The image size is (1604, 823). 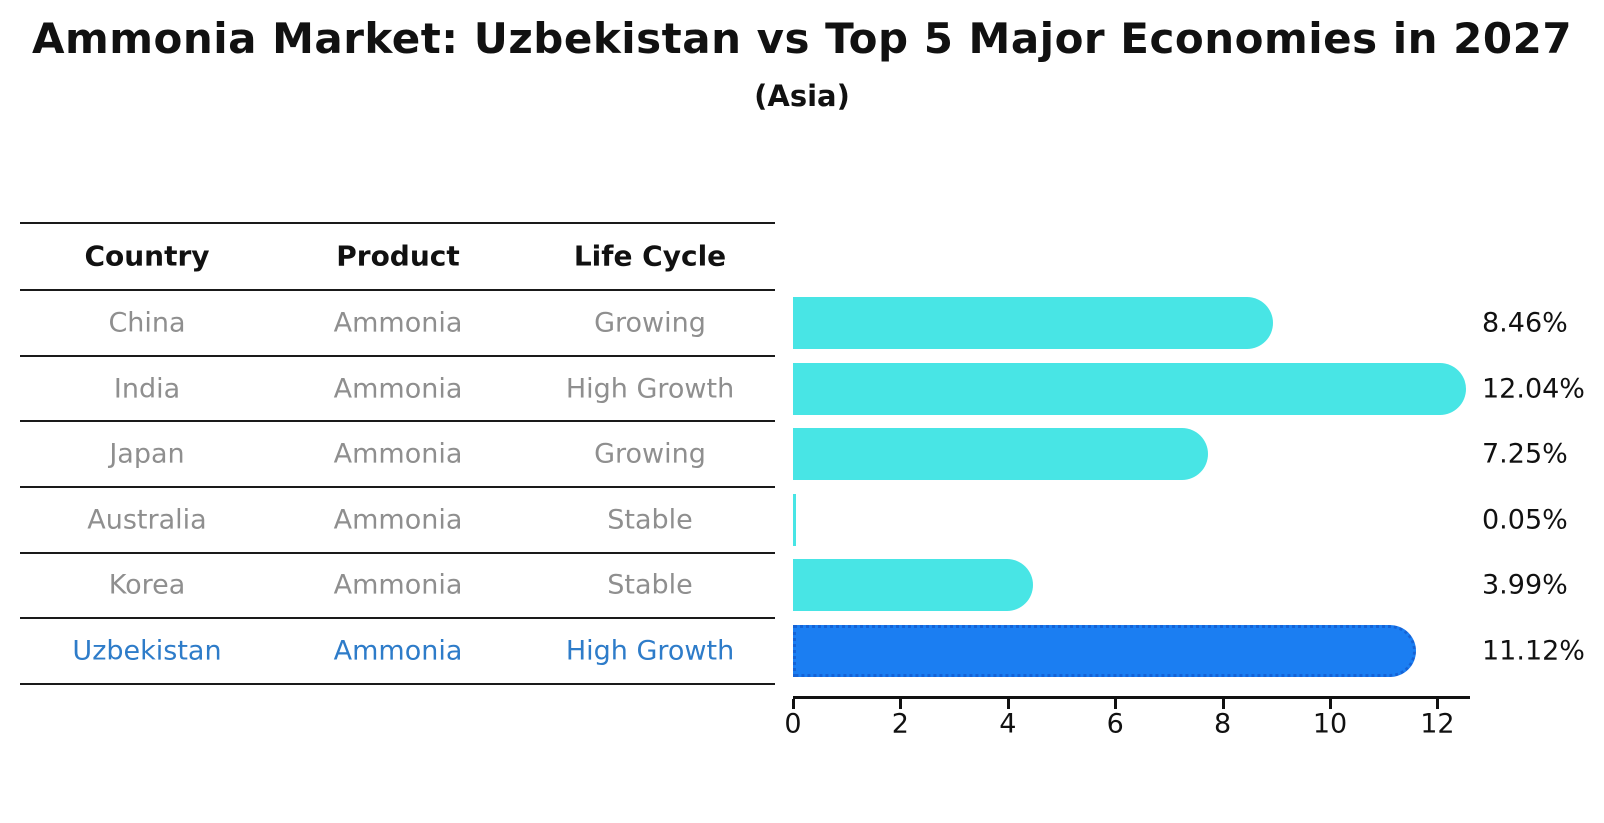 What do you see at coordinates (1525, 323) in the screenshot?
I see `bar-value-label: 8.46%` at bounding box center [1525, 323].